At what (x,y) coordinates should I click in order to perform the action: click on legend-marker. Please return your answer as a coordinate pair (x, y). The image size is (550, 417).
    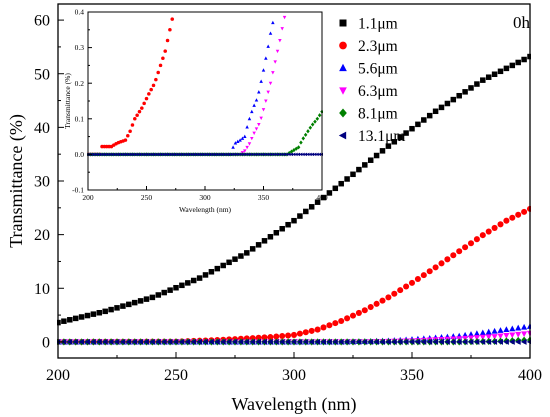
    Looking at the image, I should click on (343, 113).